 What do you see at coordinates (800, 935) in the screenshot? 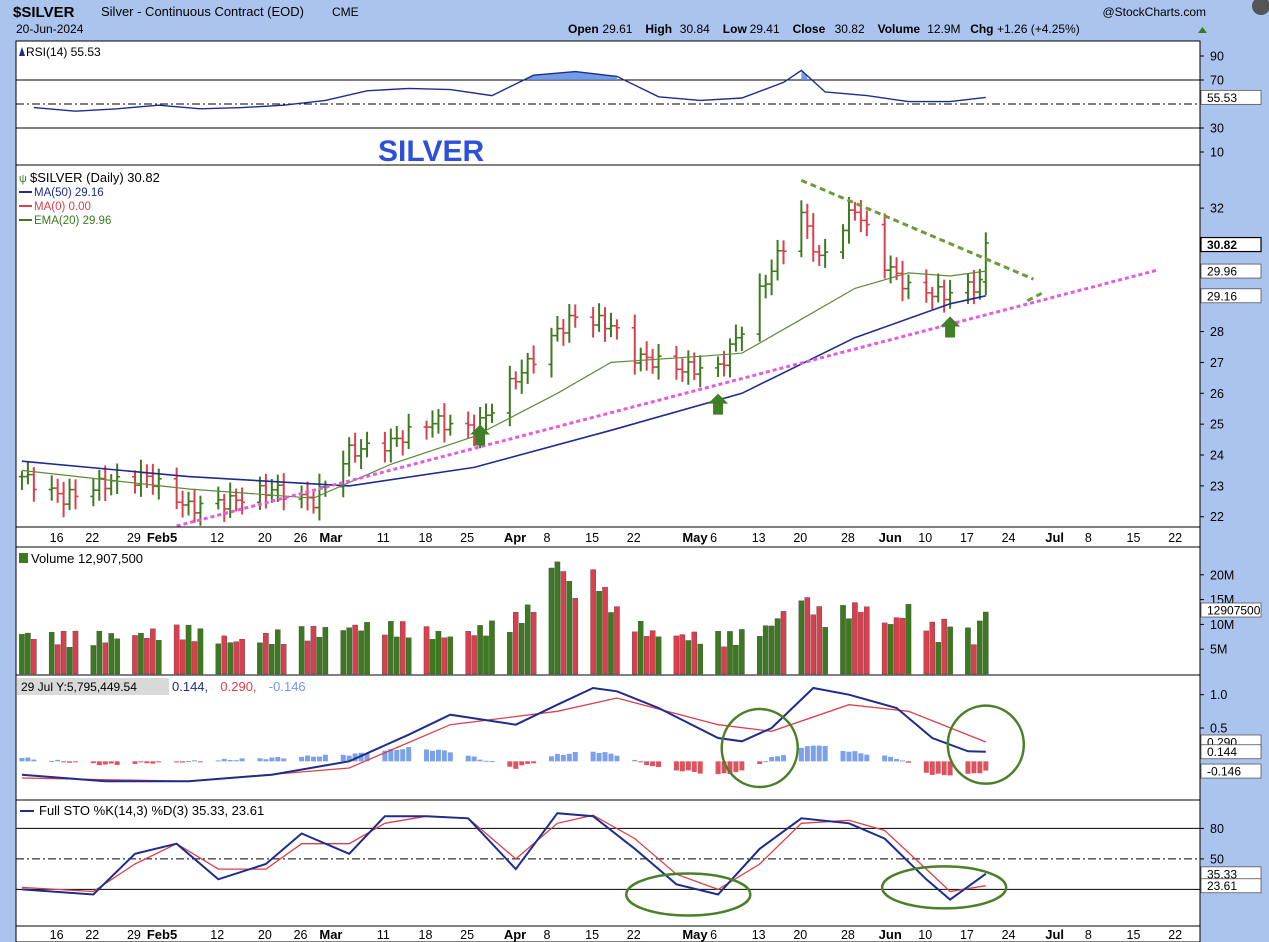
I see `date-tick-label: 20` at bounding box center [800, 935].